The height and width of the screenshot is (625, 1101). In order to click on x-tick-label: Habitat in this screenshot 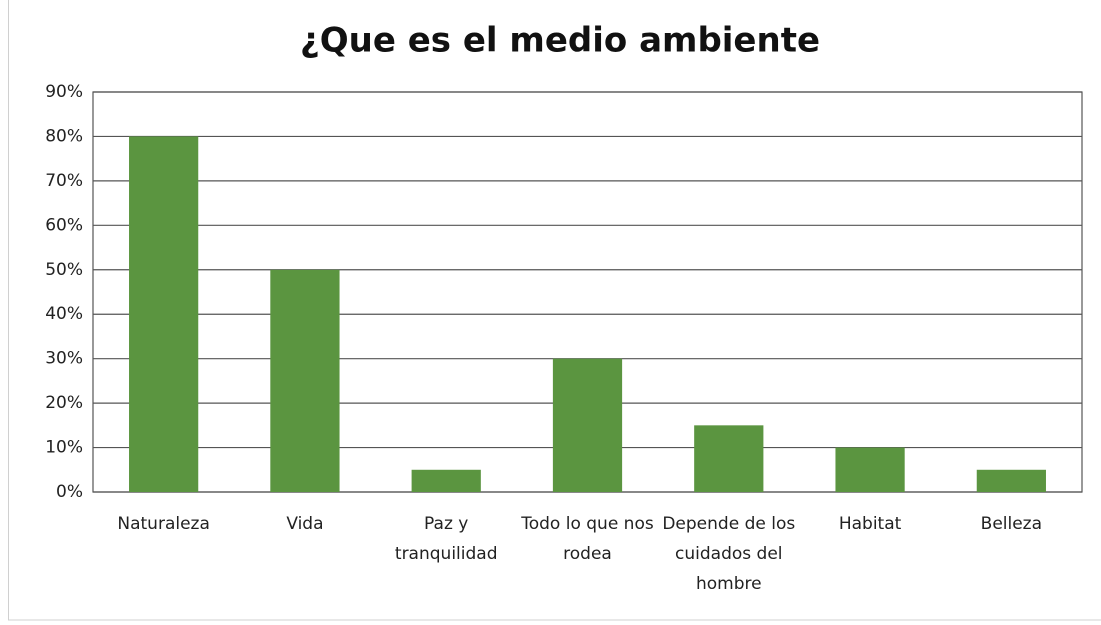, I will do `click(870, 524)`.